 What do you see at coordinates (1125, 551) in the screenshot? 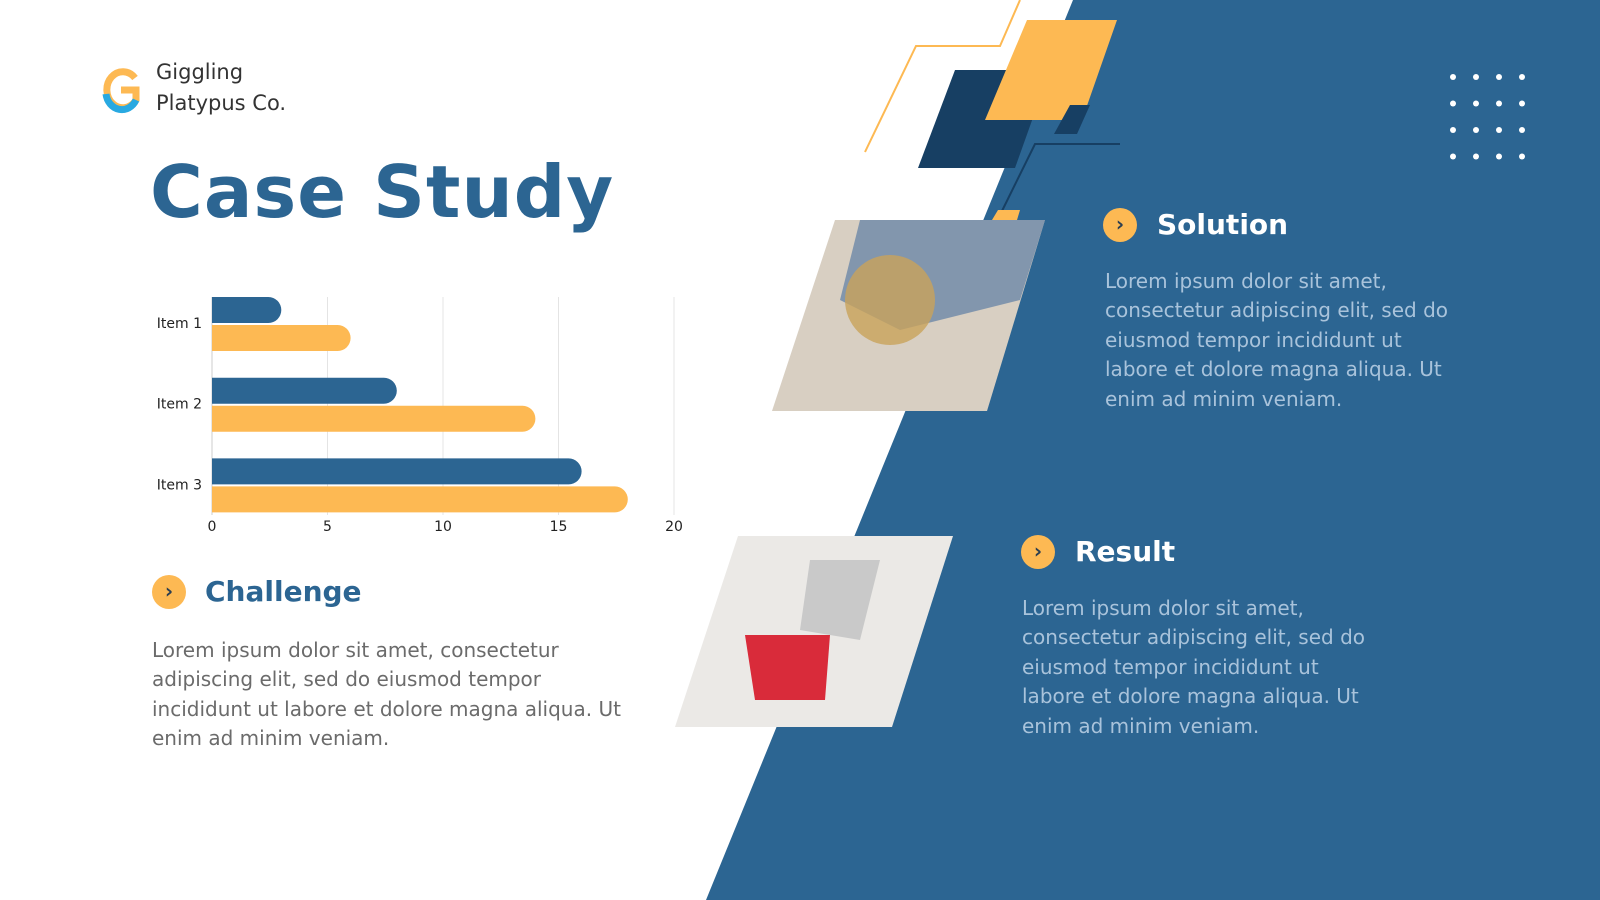
I see `section-heading: Result` at bounding box center [1125, 551].